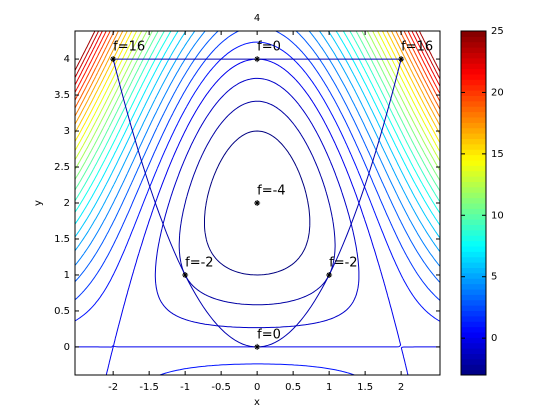 The width and height of the screenshot is (560, 420). What do you see at coordinates (497, 154) in the screenshot?
I see `colorbar-tick-label: 15` at bounding box center [497, 154].